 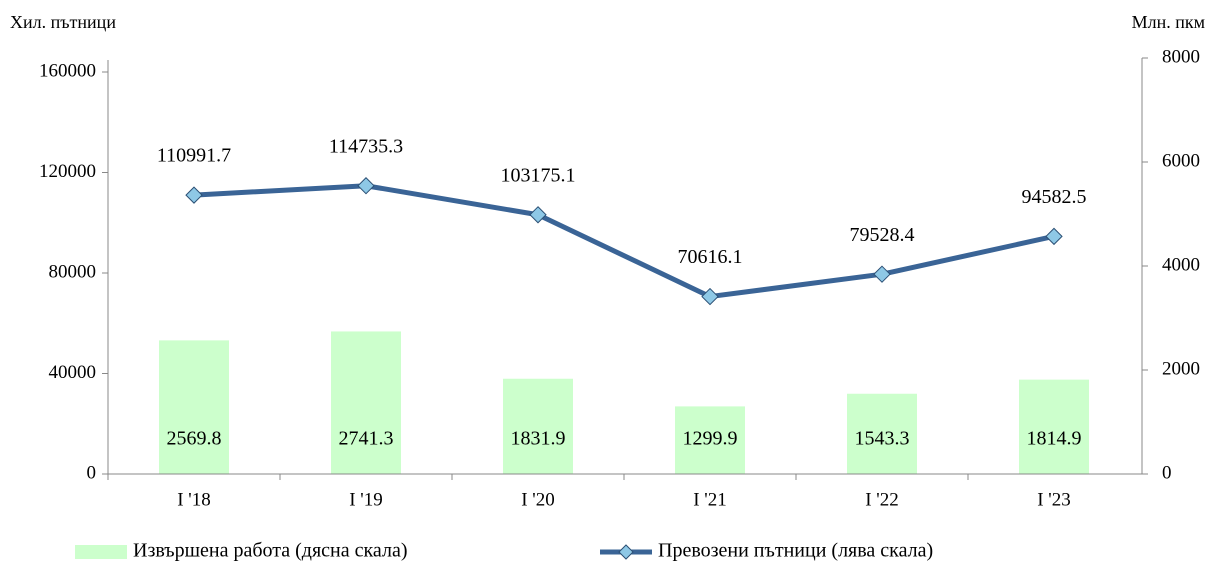 What do you see at coordinates (710, 257) in the screenshot?
I see `line-value-label: 70616.1` at bounding box center [710, 257].